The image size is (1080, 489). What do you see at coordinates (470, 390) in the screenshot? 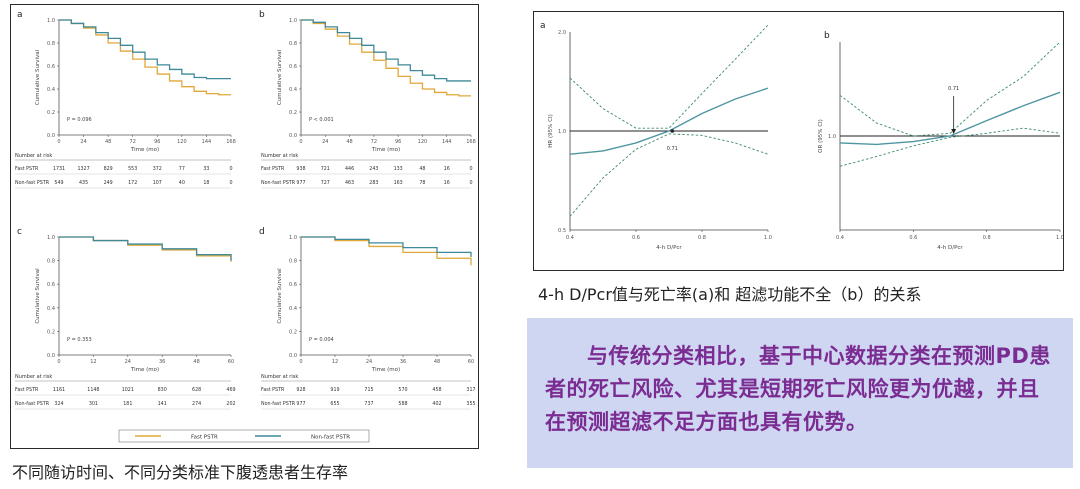
I see `risk-cell: 317` at bounding box center [470, 390].